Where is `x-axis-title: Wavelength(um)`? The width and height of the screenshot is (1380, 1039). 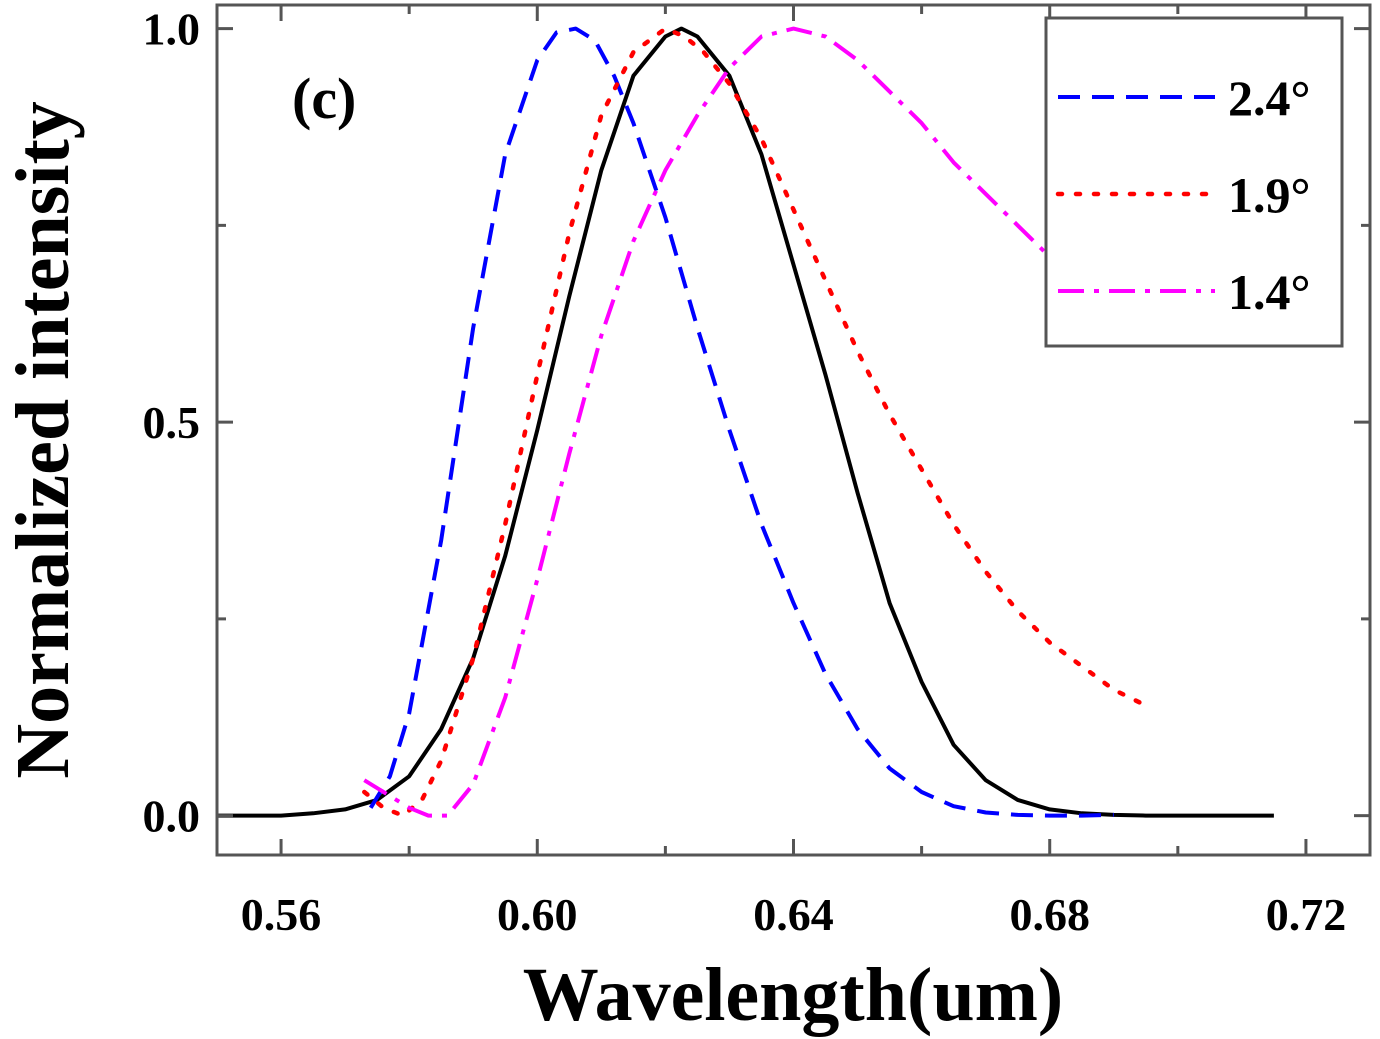
x-axis-title: Wavelength(um) is located at coordinates (793, 995).